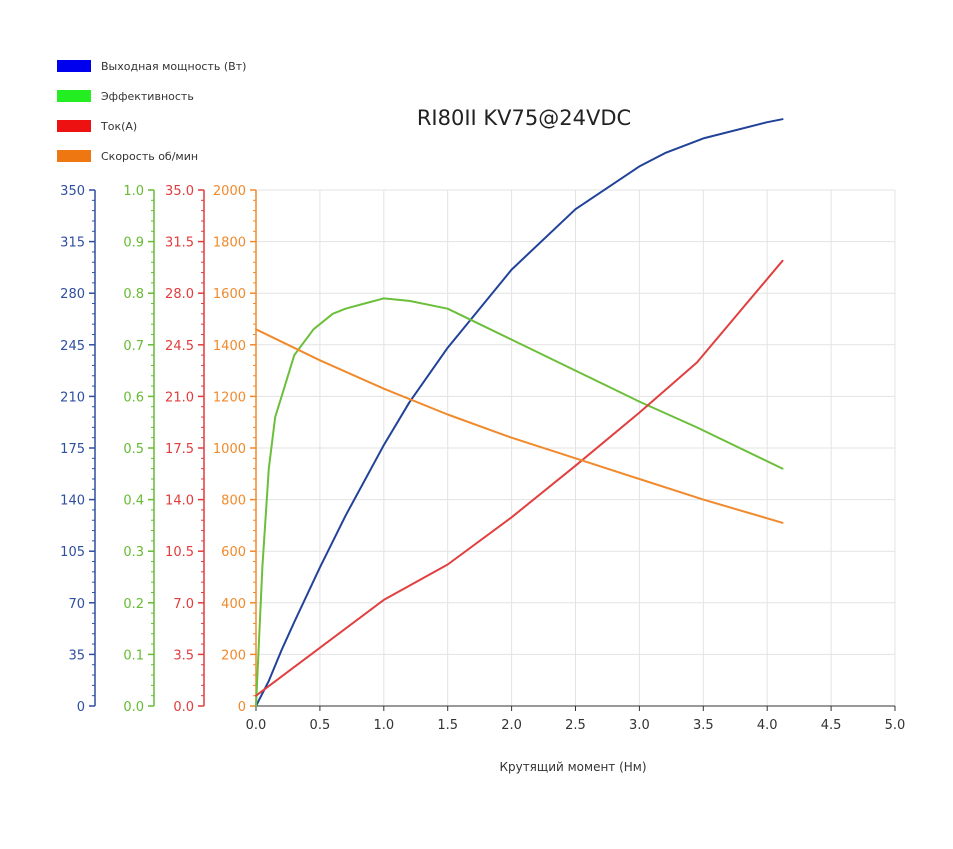 The height and width of the screenshot is (849, 953). I want to click on speed-tick-label: 2000, so click(229, 191).